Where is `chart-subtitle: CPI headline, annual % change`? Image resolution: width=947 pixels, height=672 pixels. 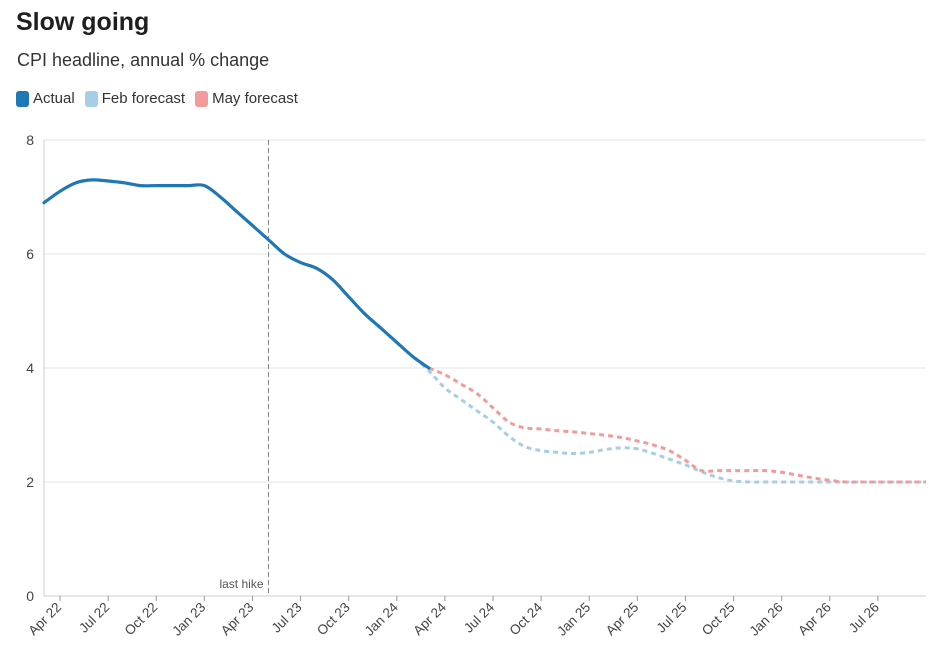 chart-subtitle: CPI headline, annual % change is located at coordinates (143, 60).